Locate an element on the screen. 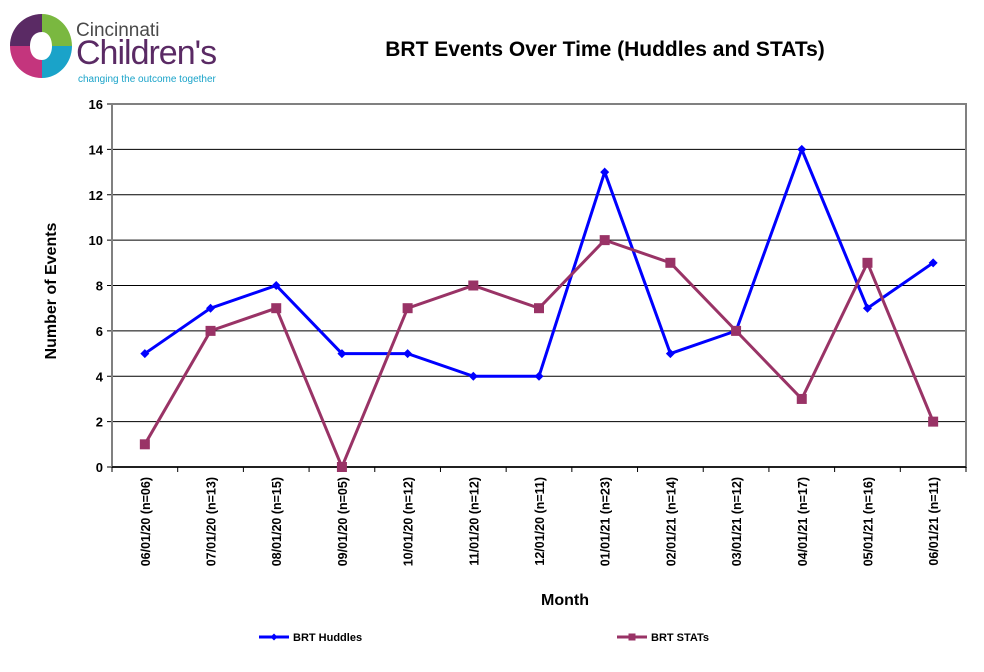 Image resolution: width=984 pixels, height=672 pixels. x-tick-label: 09/01/20 (n=05) is located at coordinates (343, 521).